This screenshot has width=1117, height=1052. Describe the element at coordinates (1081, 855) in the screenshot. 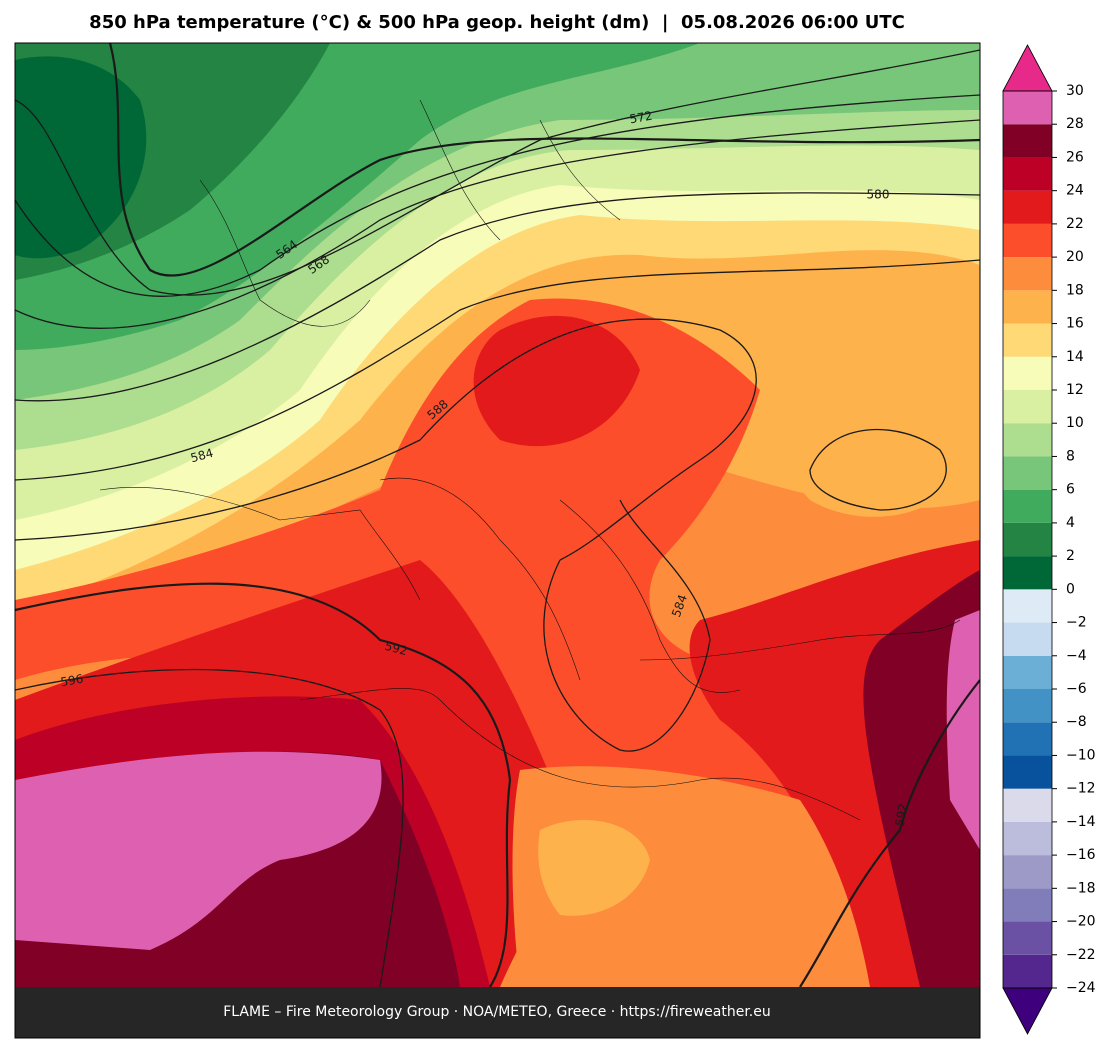

I see `colorbar-tick-label: −16` at that location.